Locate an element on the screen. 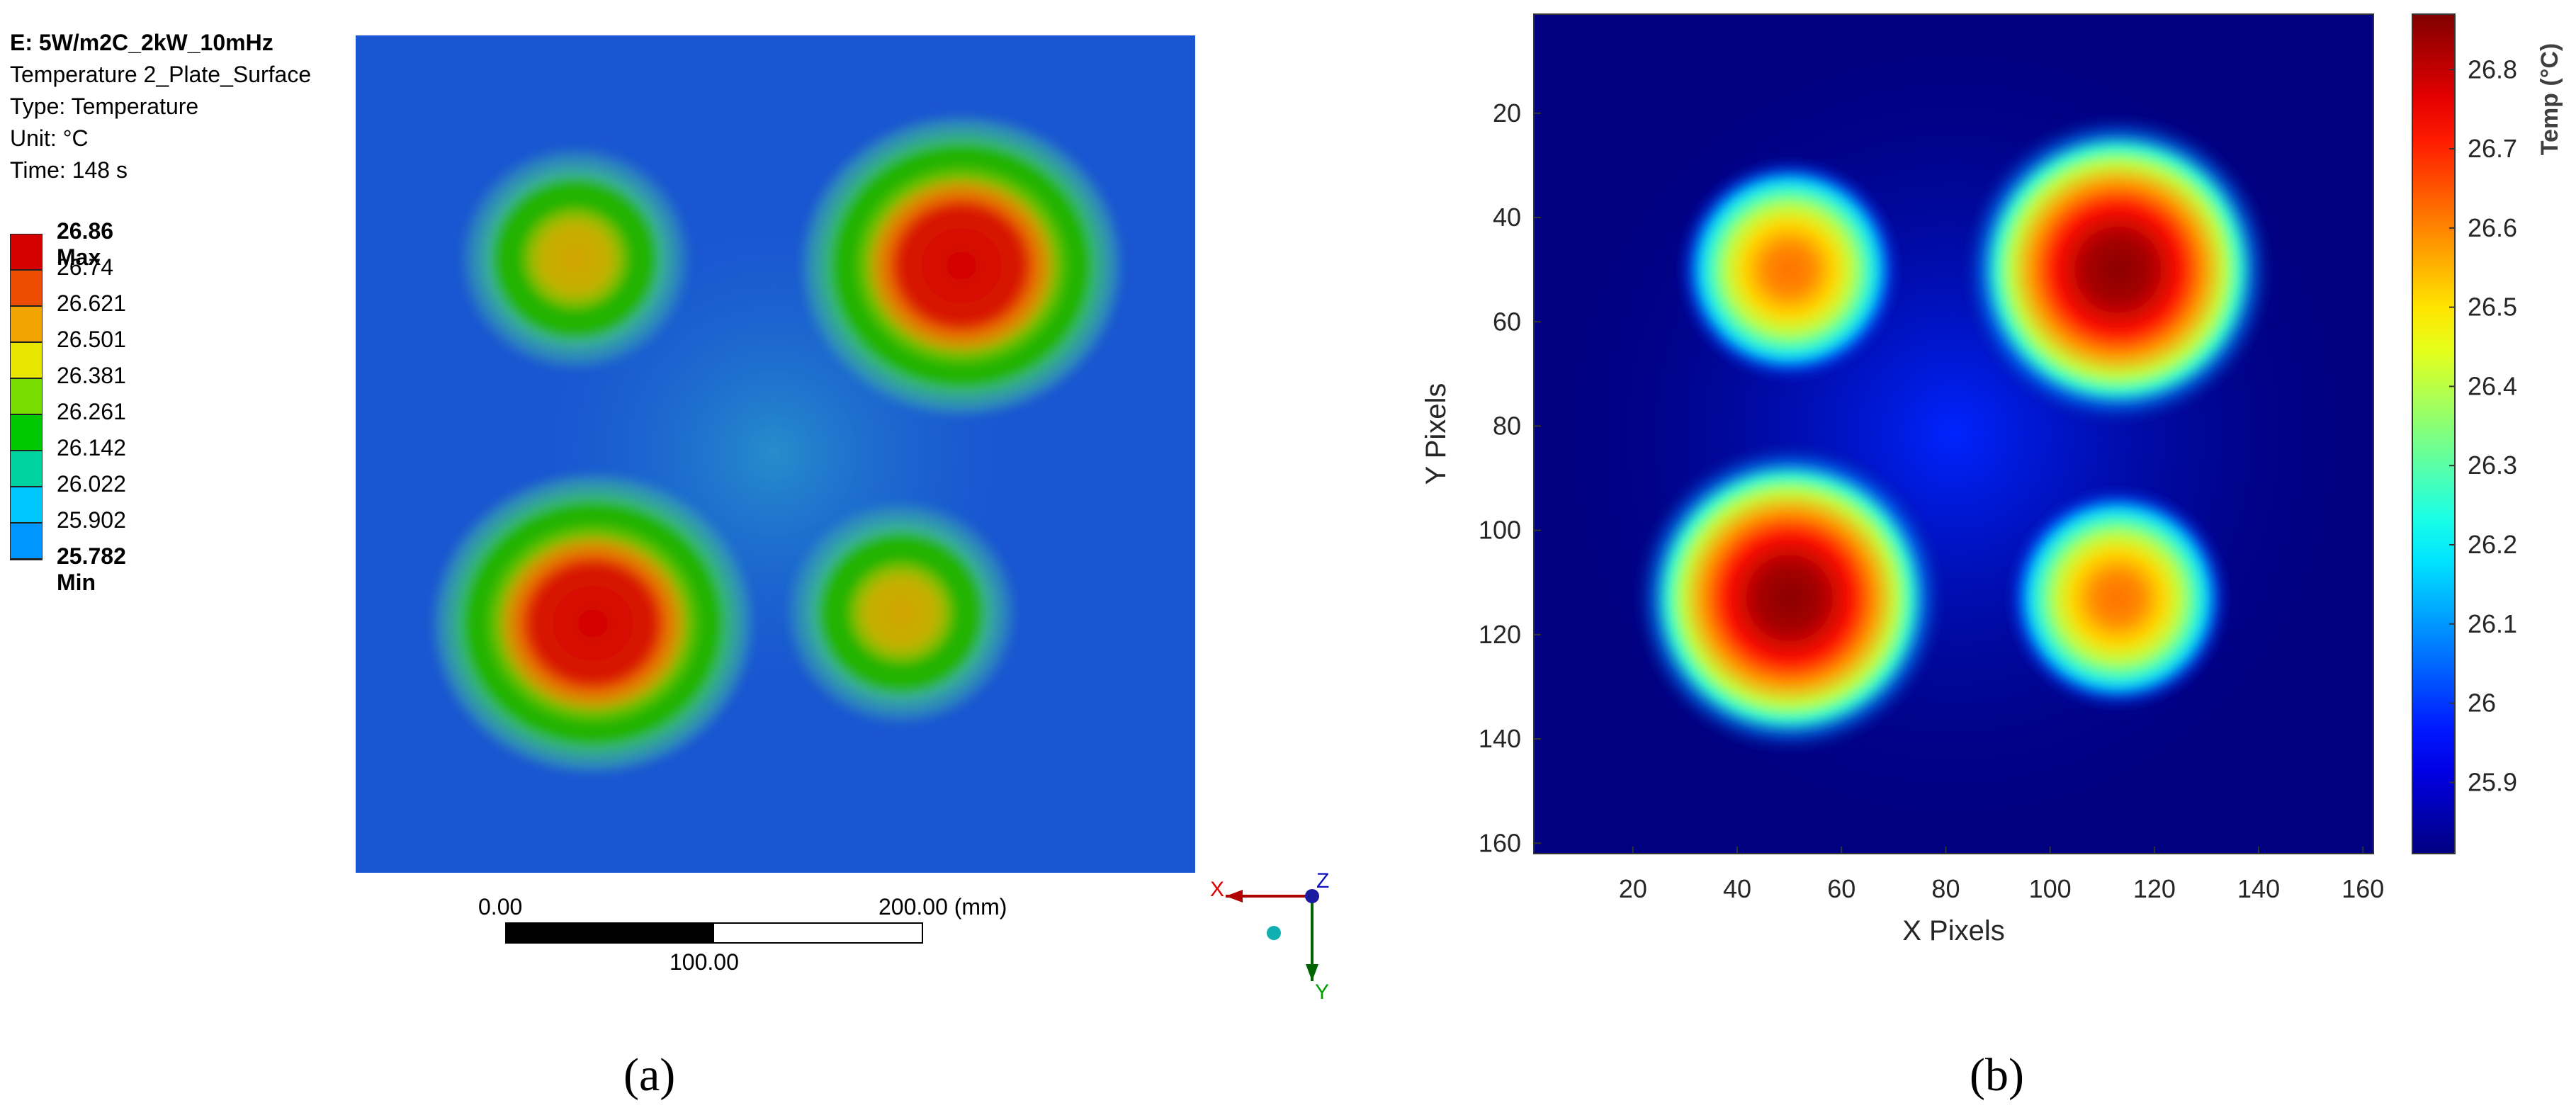  result-object-name: Temperature 2_Plate_Surface is located at coordinates (161, 74).